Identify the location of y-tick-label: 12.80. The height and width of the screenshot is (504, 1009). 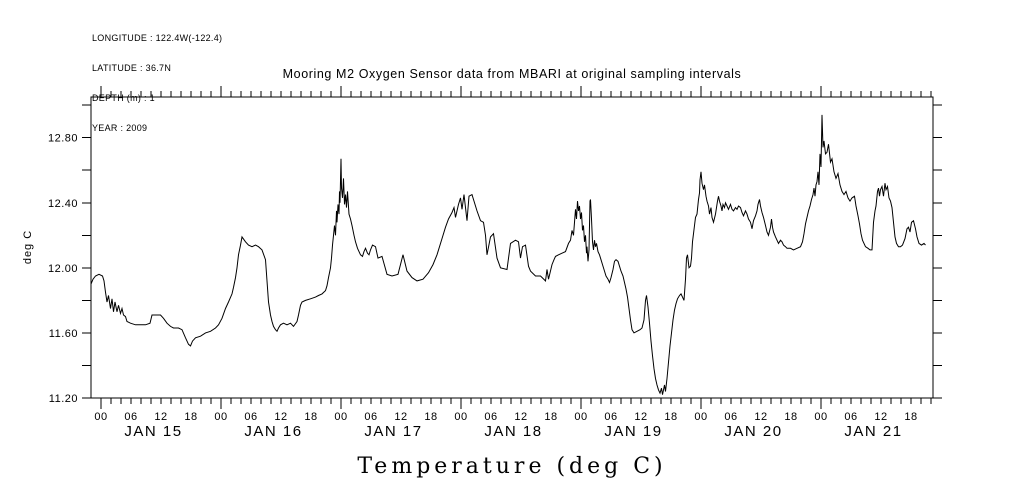
(63, 139).